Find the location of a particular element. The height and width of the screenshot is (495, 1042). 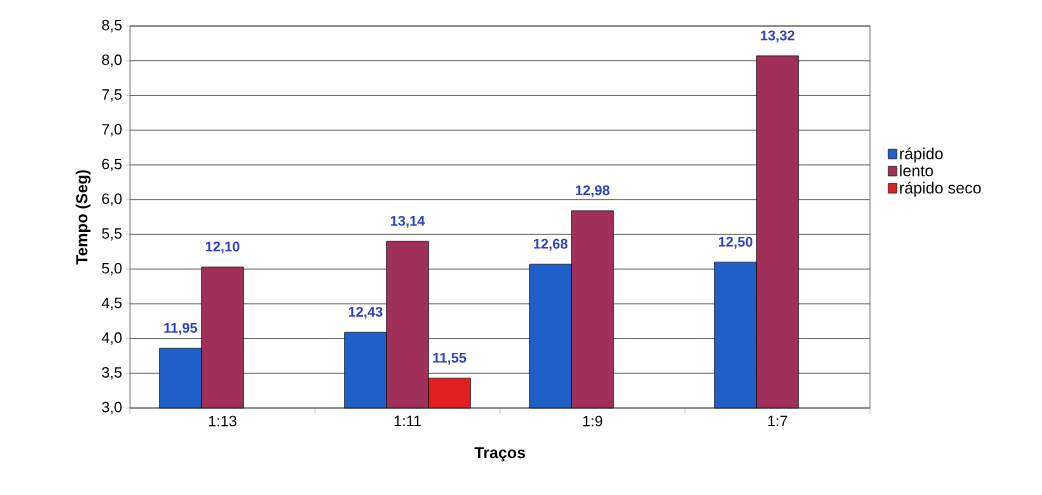

y-tick-label: 5,5 is located at coordinates (112, 234).